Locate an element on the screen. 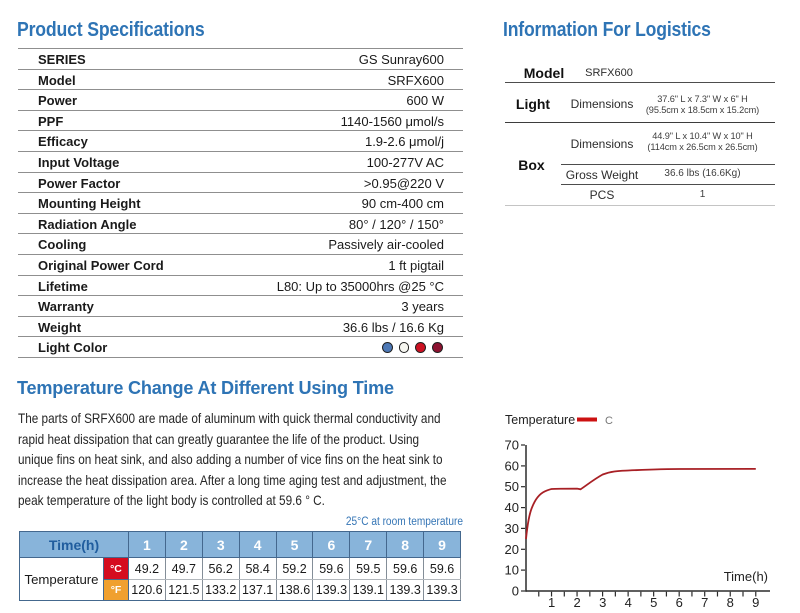  svg-text: 6 is located at coordinates (679, 602).